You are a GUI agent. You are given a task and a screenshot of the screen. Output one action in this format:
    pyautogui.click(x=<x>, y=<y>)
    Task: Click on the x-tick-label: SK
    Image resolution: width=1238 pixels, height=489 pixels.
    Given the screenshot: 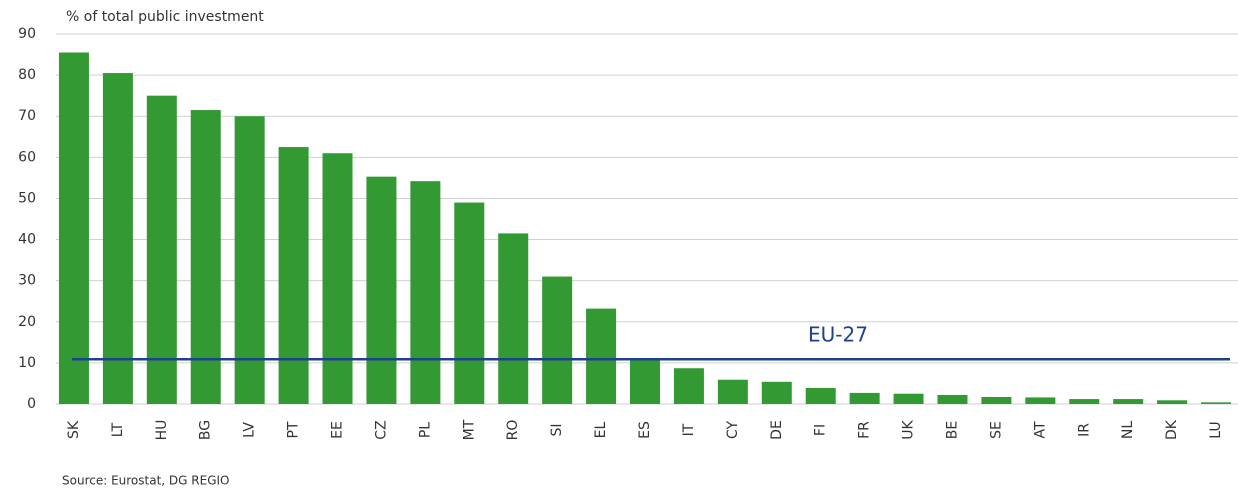 What is the action you would take?
    pyautogui.click(x=74, y=429)
    